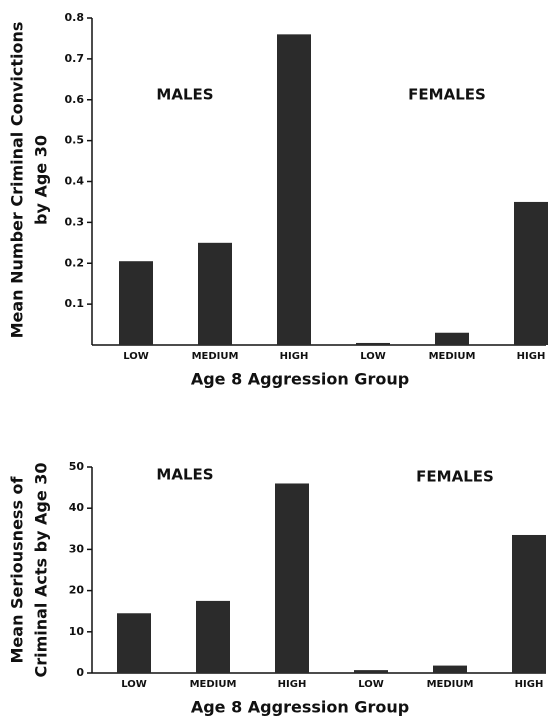 This screenshot has width=548, height=724. Describe the element at coordinates (75, 262) in the screenshot. I see `y-tick-label: 0.2` at that location.